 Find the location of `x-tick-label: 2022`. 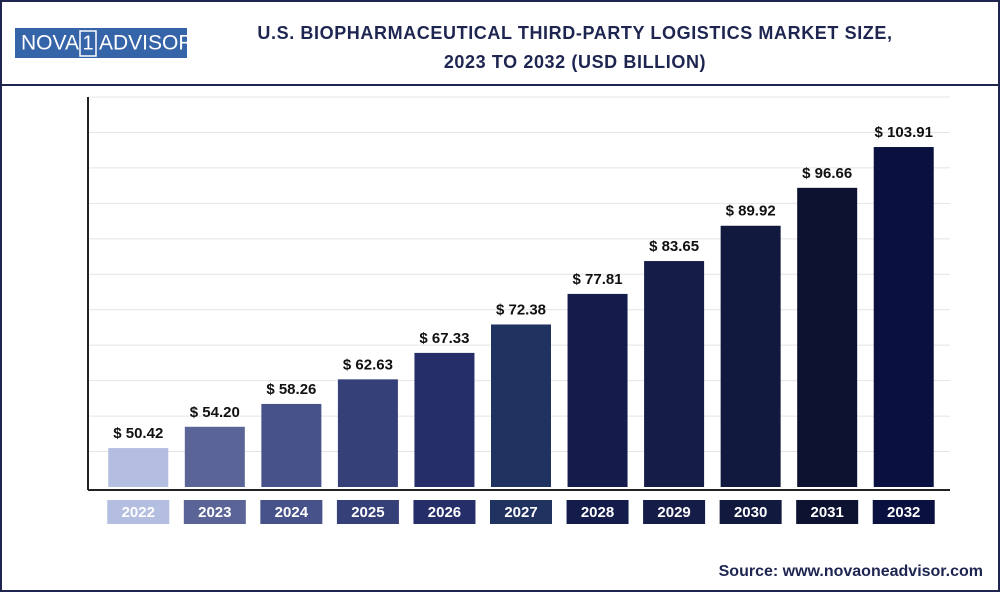

x-tick-label: 2022 is located at coordinates (138, 512).